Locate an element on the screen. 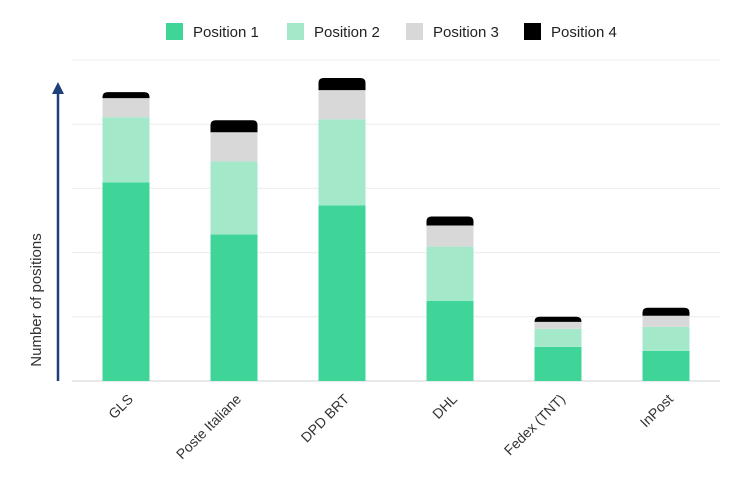 This screenshot has height=497, width=751. legend-item: Position 3 is located at coordinates (452, 32).